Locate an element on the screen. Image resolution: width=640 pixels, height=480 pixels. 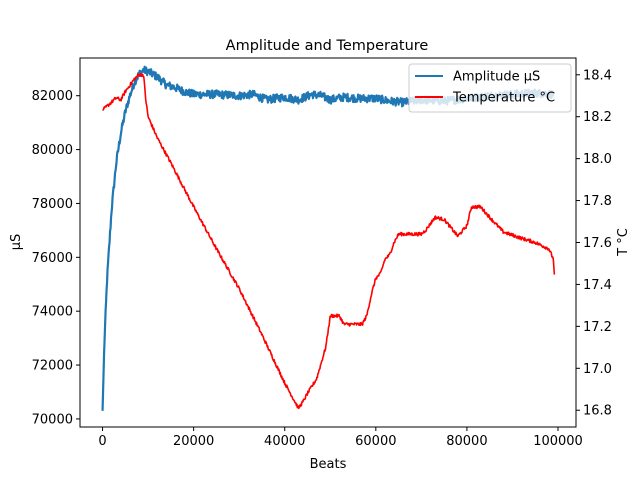
y-left-tick-label: 74000 is located at coordinates (52, 312).